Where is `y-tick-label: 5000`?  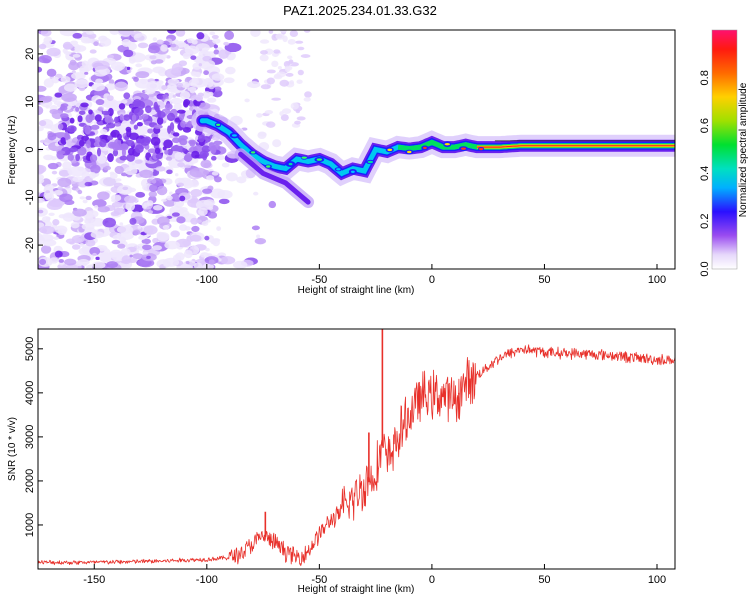
y-tick-label: 5000 is located at coordinates (30, 349).